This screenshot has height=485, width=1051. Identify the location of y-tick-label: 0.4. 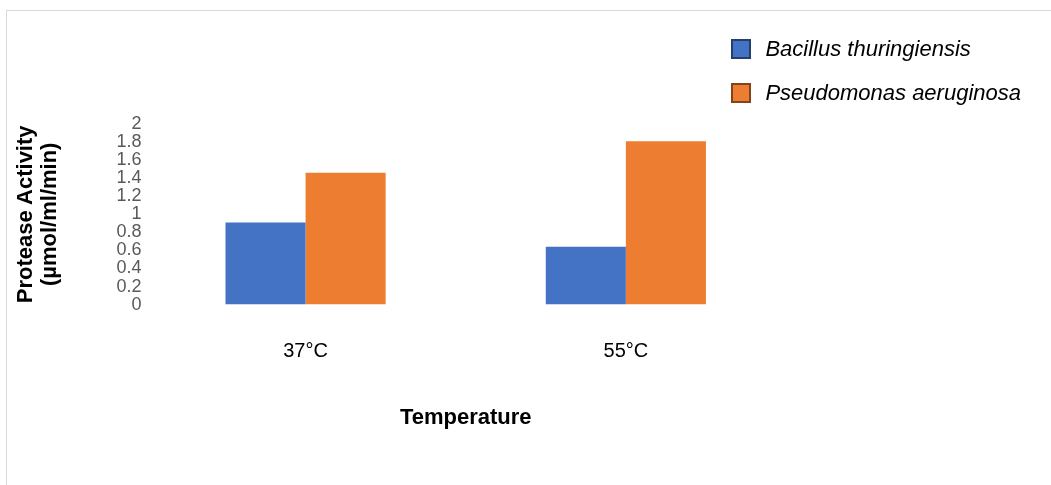
(129, 267).